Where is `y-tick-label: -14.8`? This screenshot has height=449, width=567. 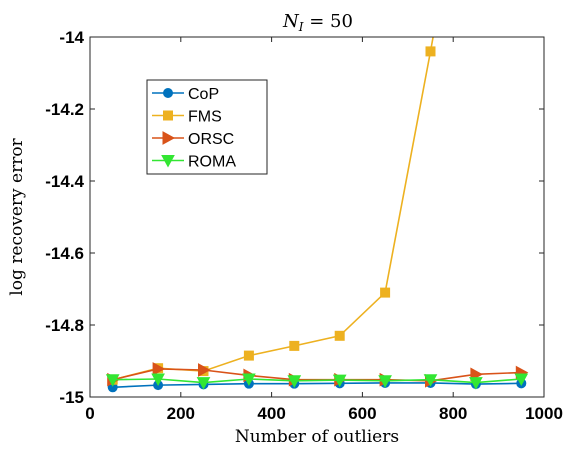
y-tick-label: -14.8 is located at coordinates (64, 325).